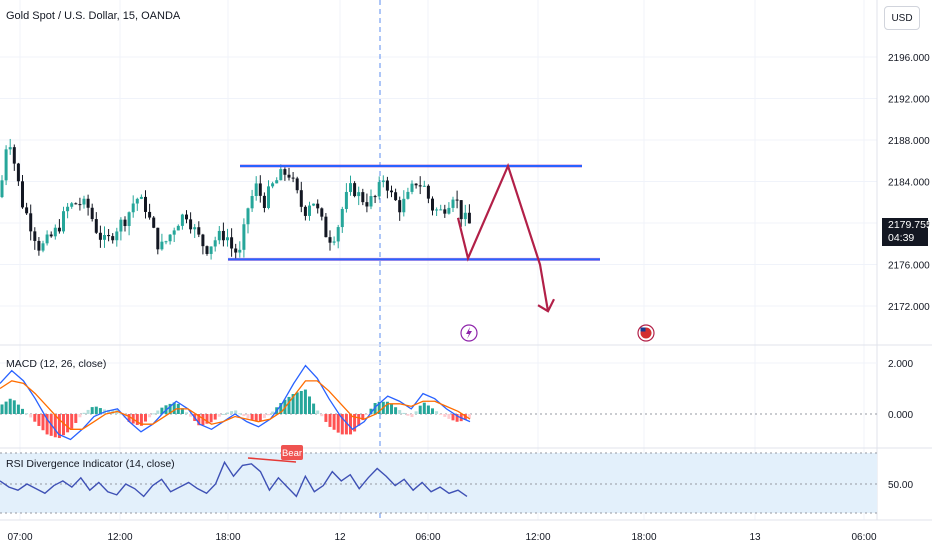 Image resolution: width=932 pixels, height=550 pixels. What do you see at coordinates (90, 464) in the screenshot?
I see `rsi-label: RSI Divergence Indicator (14, close)` at bounding box center [90, 464].